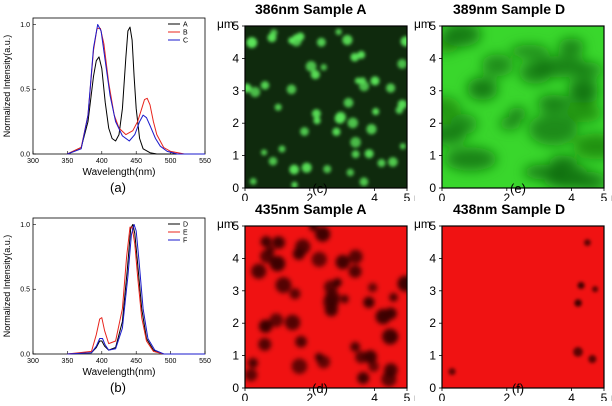 Image resolution: width=612 pixels, height=406 pixels. Describe the element at coordinates (25, 290) in the screenshot. I see `y-tick-label: 0.5` at that location.